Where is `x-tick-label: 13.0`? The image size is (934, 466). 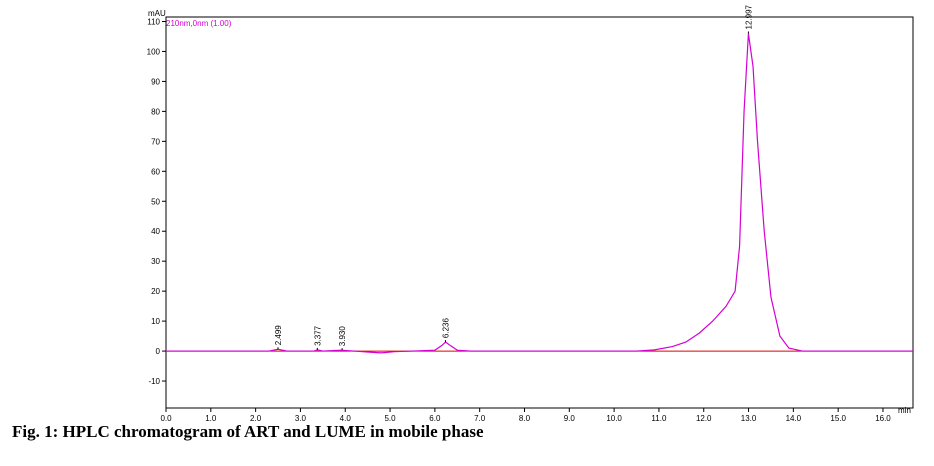 x-tick-label: 13.0 is located at coordinates (749, 418).